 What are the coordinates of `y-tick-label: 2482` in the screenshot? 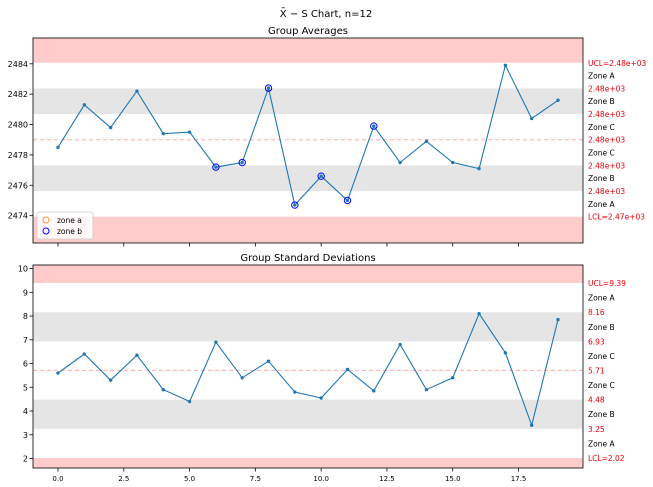 It's located at (18, 94).